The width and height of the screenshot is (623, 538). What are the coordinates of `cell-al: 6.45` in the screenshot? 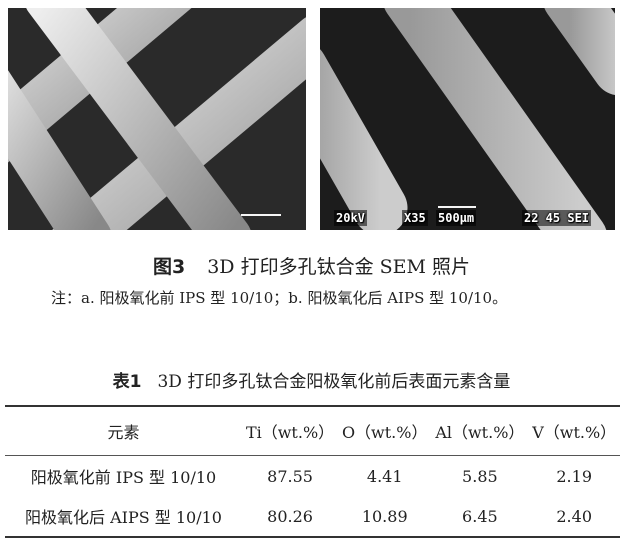 It's located at (480, 516).